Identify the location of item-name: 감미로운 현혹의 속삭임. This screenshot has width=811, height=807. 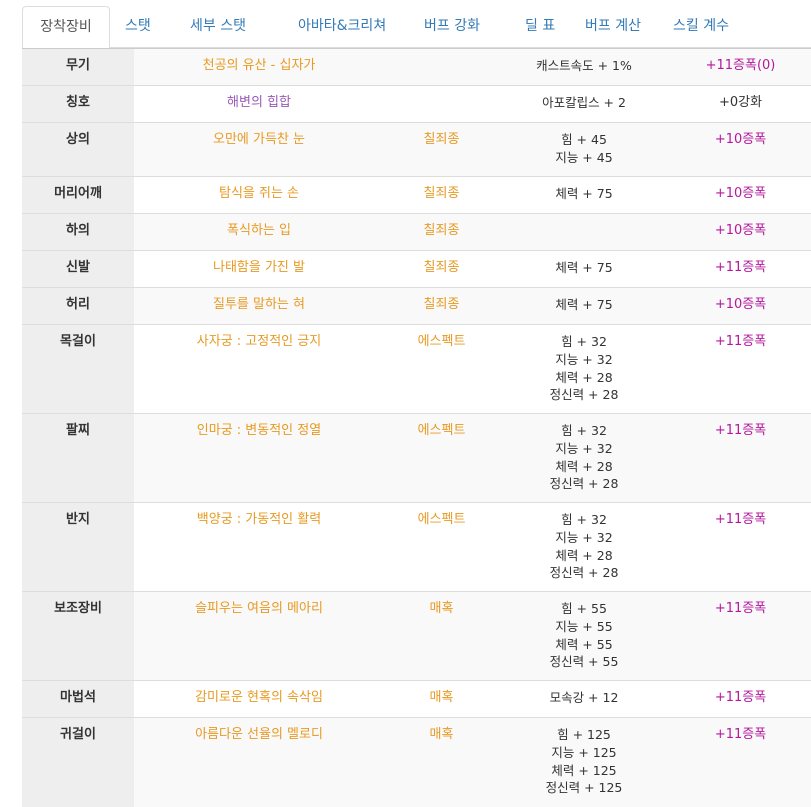
(259, 699).